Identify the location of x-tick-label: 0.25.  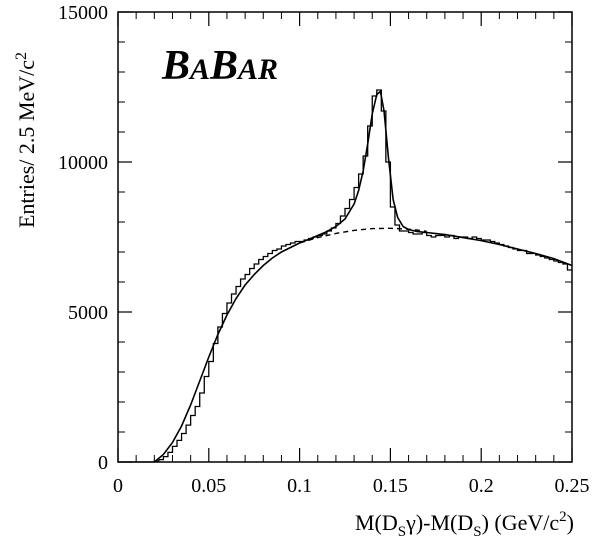
(572, 486).